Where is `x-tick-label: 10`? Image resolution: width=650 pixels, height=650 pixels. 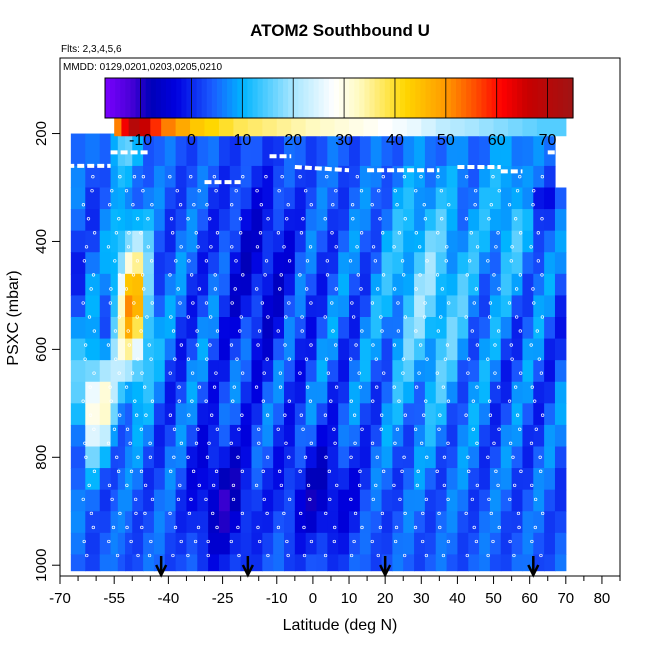 x-tick-label: 10 is located at coordinates (349, 598).